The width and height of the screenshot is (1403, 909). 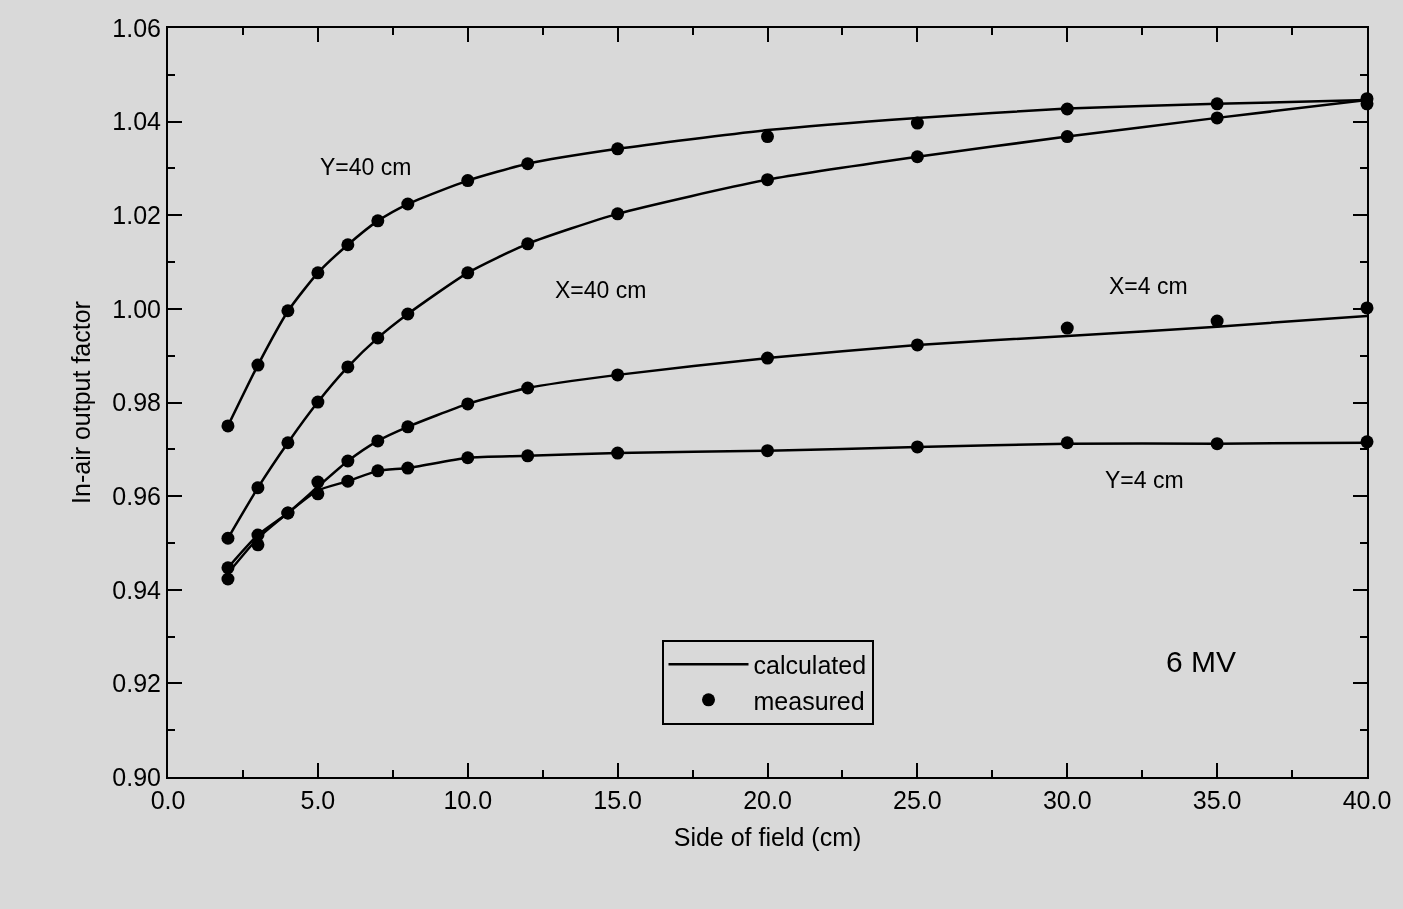 I want to click on y-tick-label: 0.98, so click(x=136, y=402).